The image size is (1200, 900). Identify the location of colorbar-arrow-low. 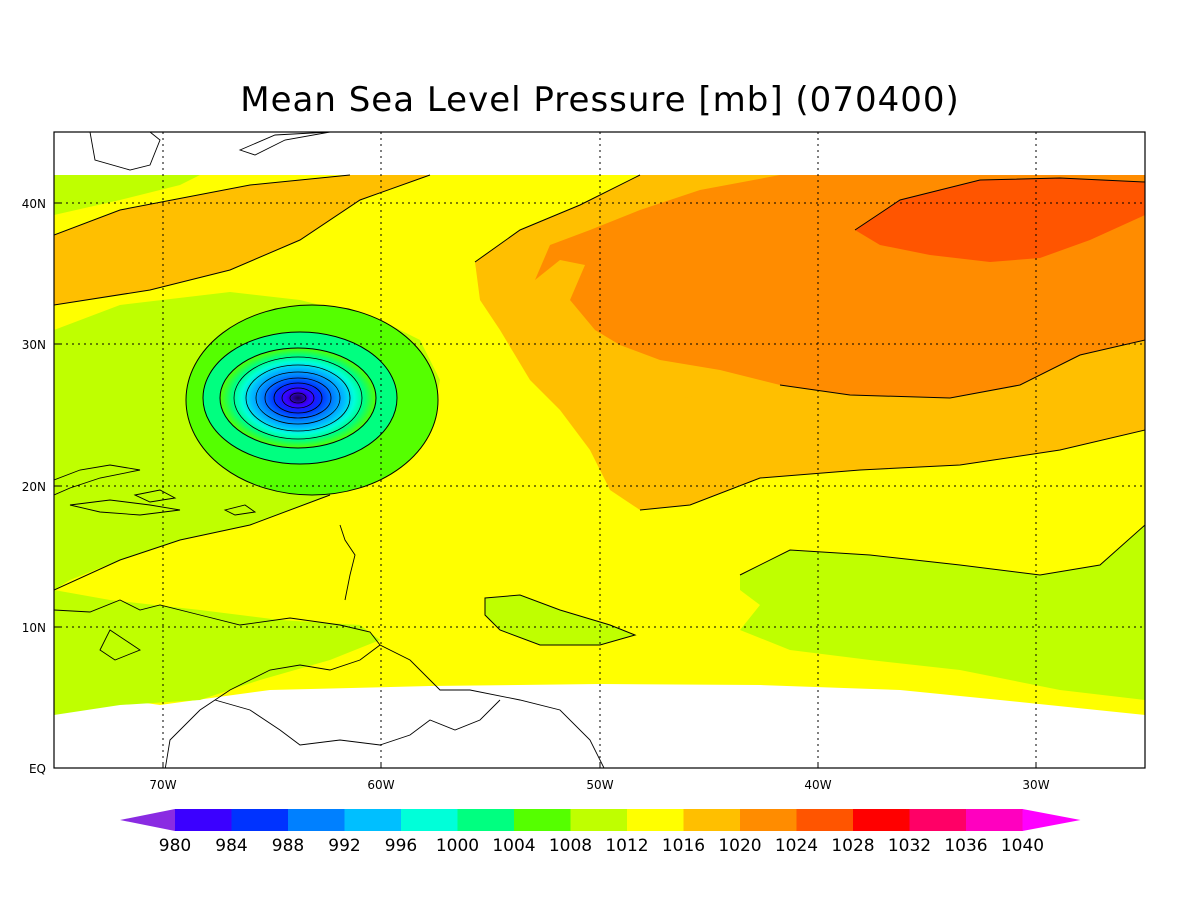
(147, 820).